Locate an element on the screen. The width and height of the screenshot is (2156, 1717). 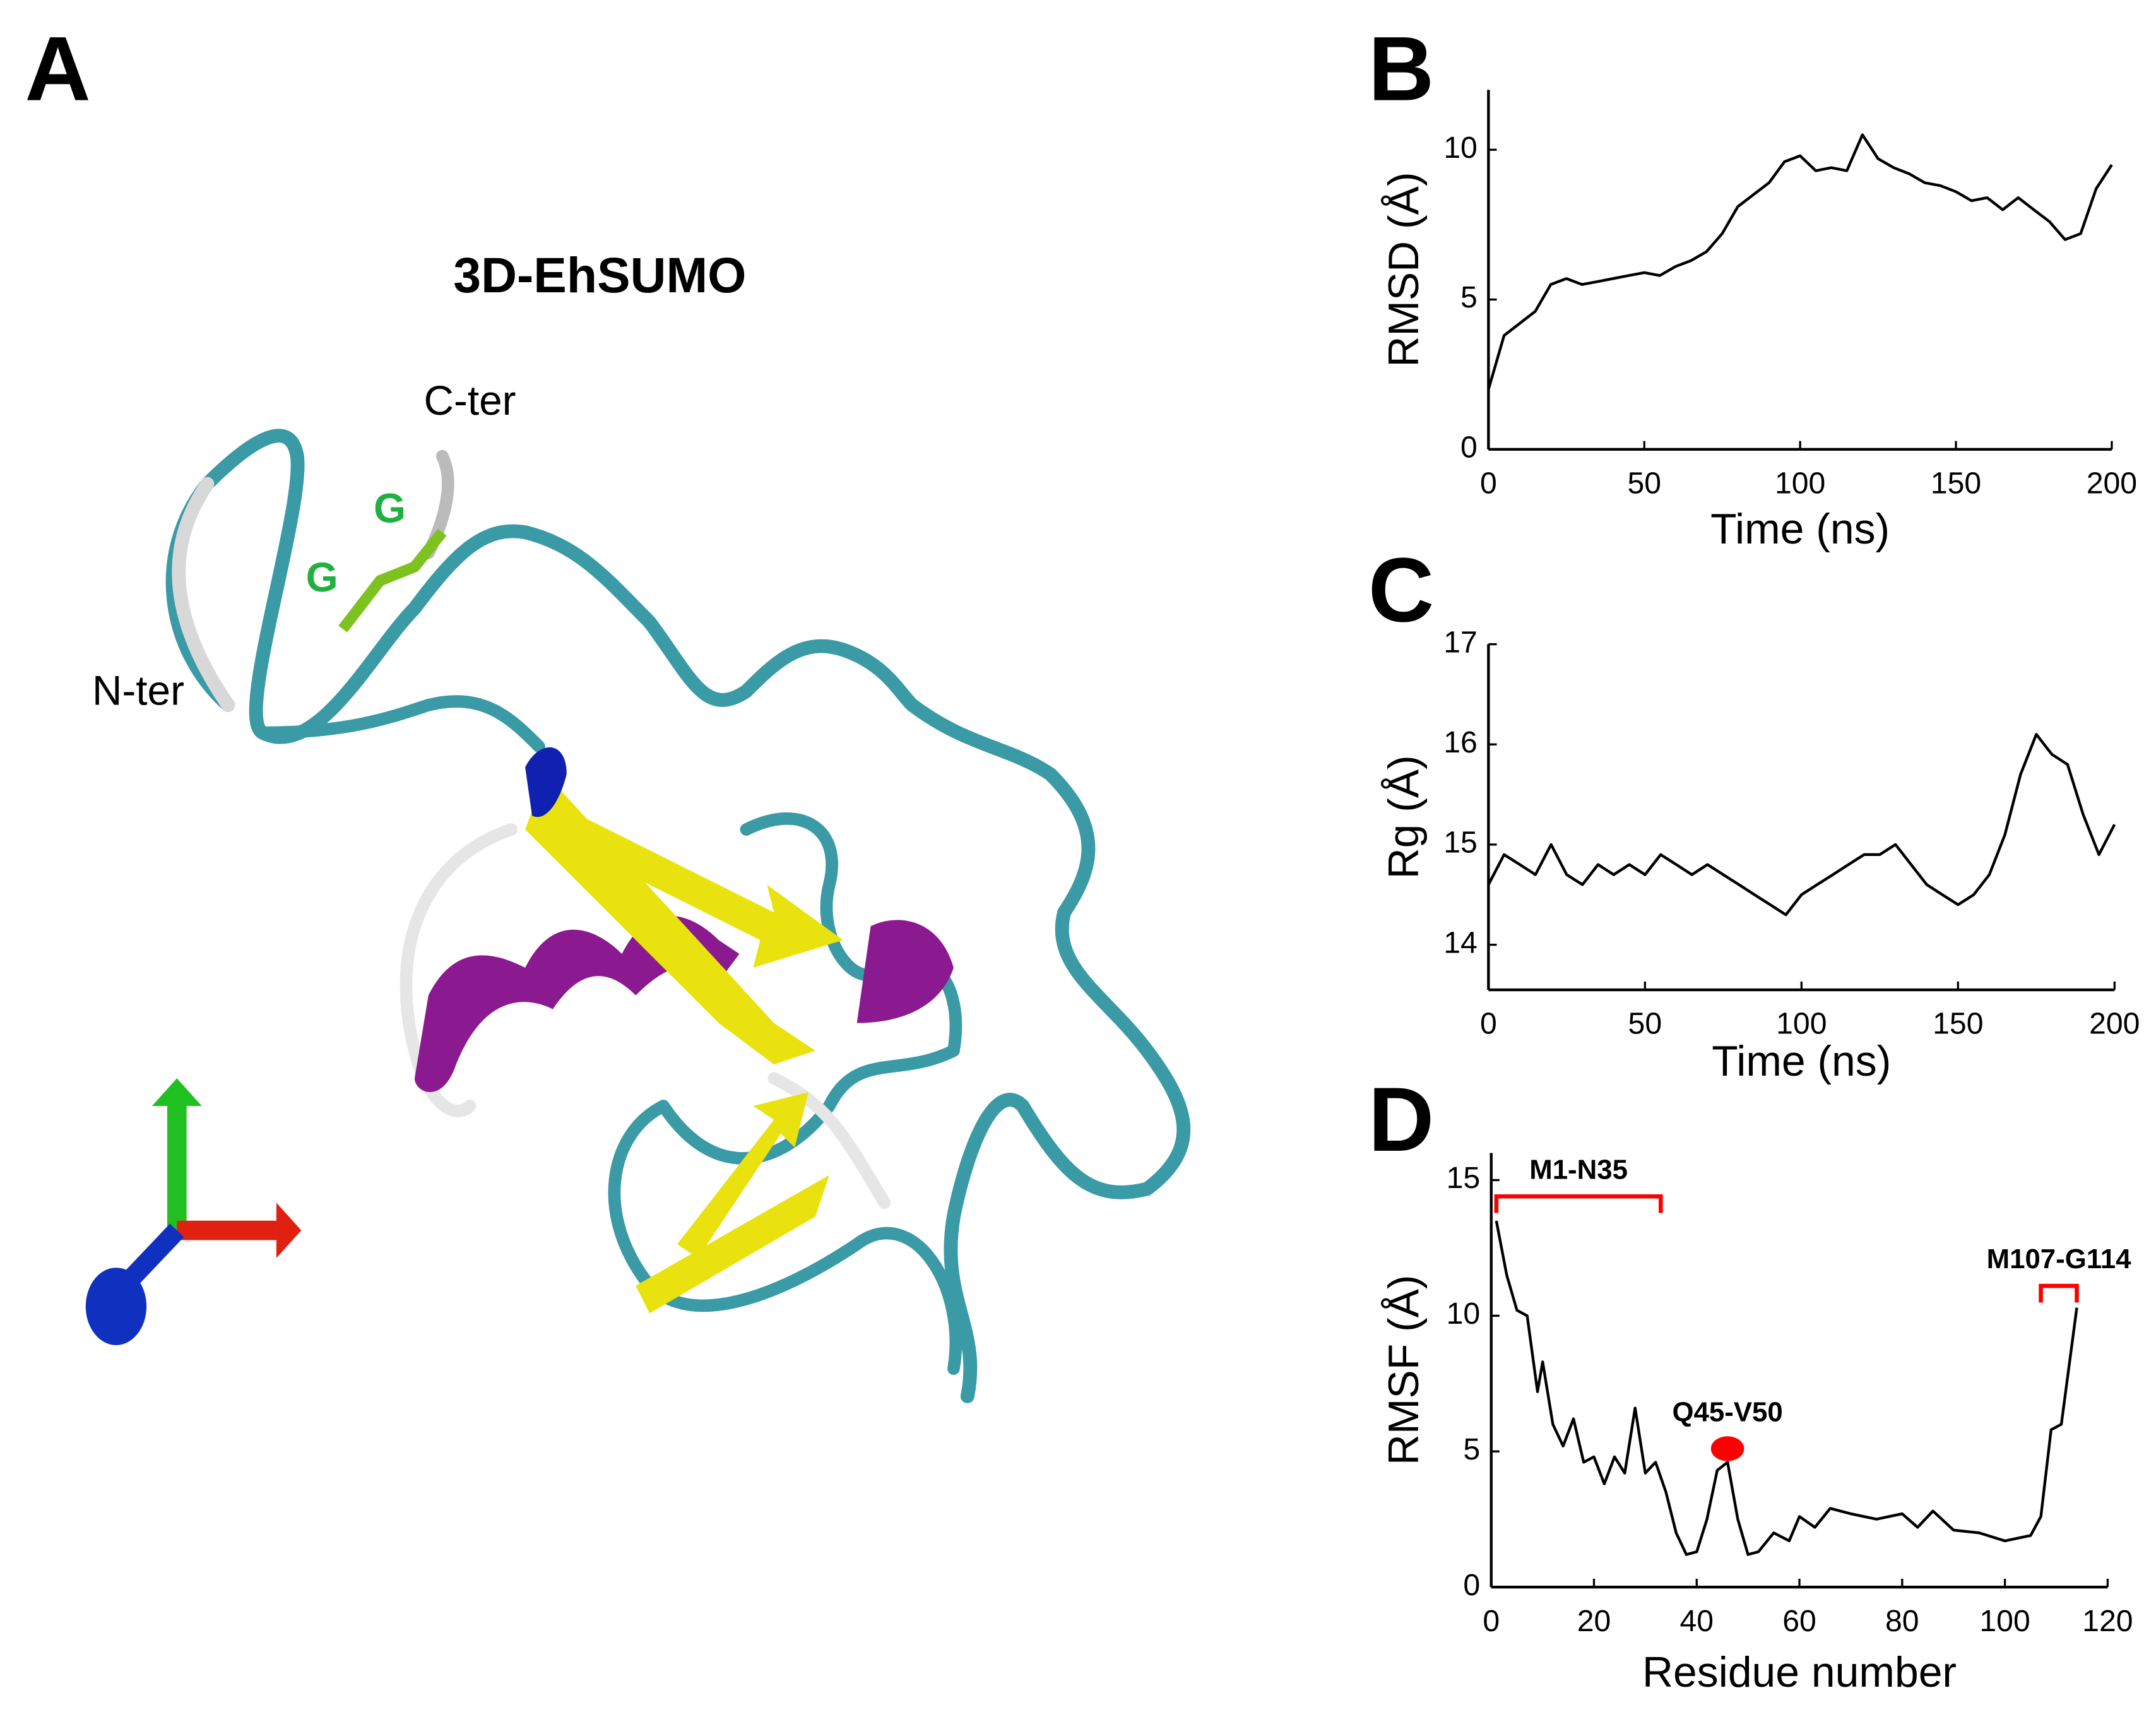
helix-blue is located at coordinates (546, 782).